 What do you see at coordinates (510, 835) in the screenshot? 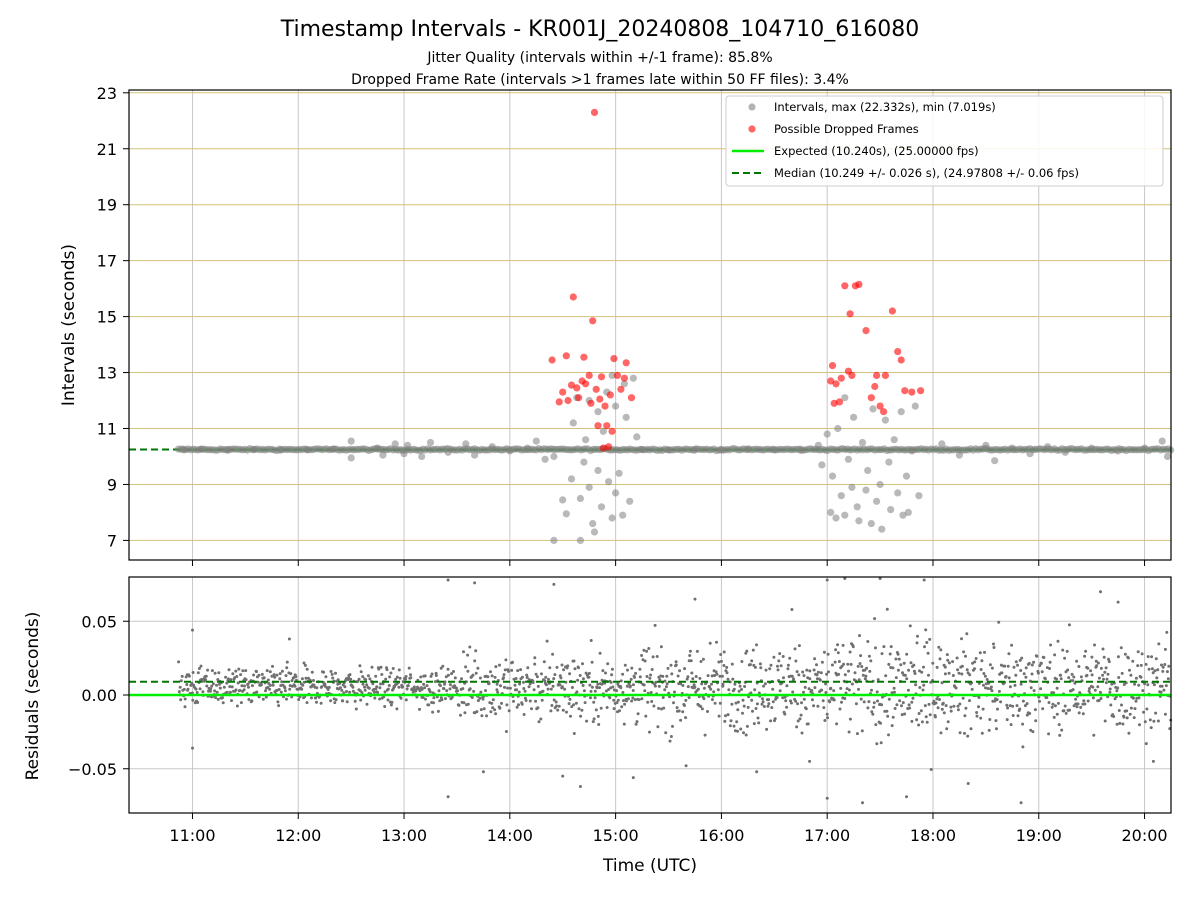
I see `x-tick-label: 14:00` at bounding box center [510, 835].